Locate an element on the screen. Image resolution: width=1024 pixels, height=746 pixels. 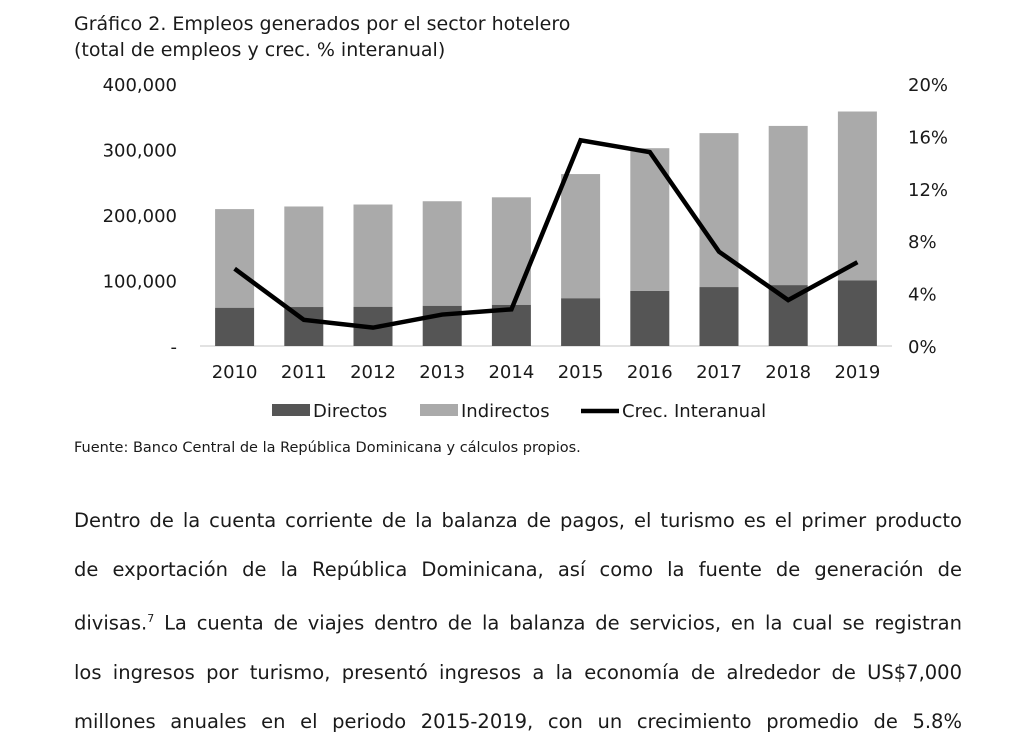
x-tick-label: 2017 is located at coordinates (719, 372).